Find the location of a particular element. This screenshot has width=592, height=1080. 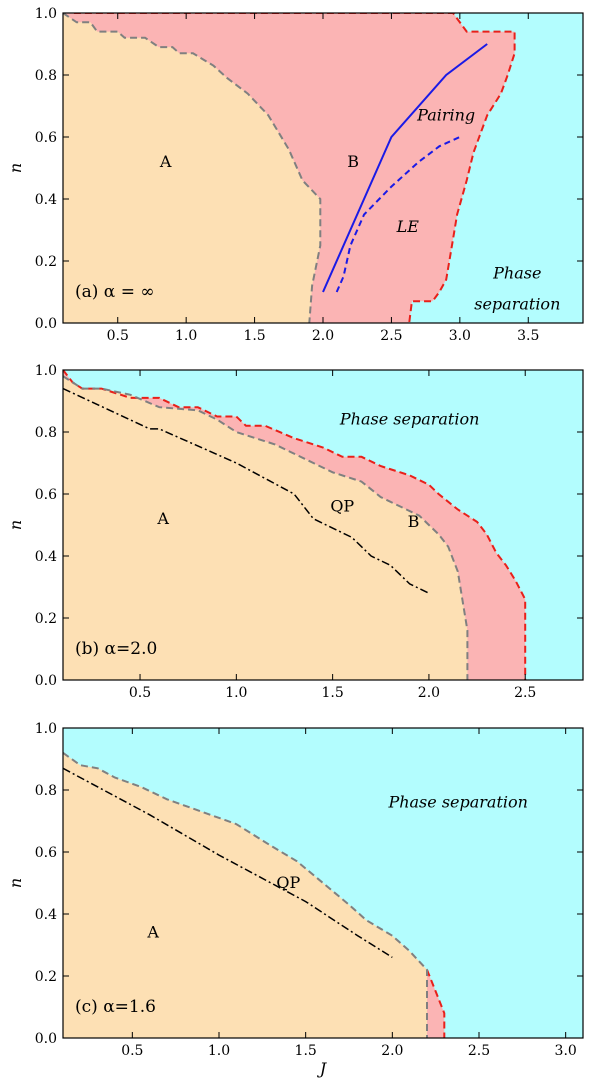

panel-label: (b) α=2.0 is located at coordinates (116, 649).